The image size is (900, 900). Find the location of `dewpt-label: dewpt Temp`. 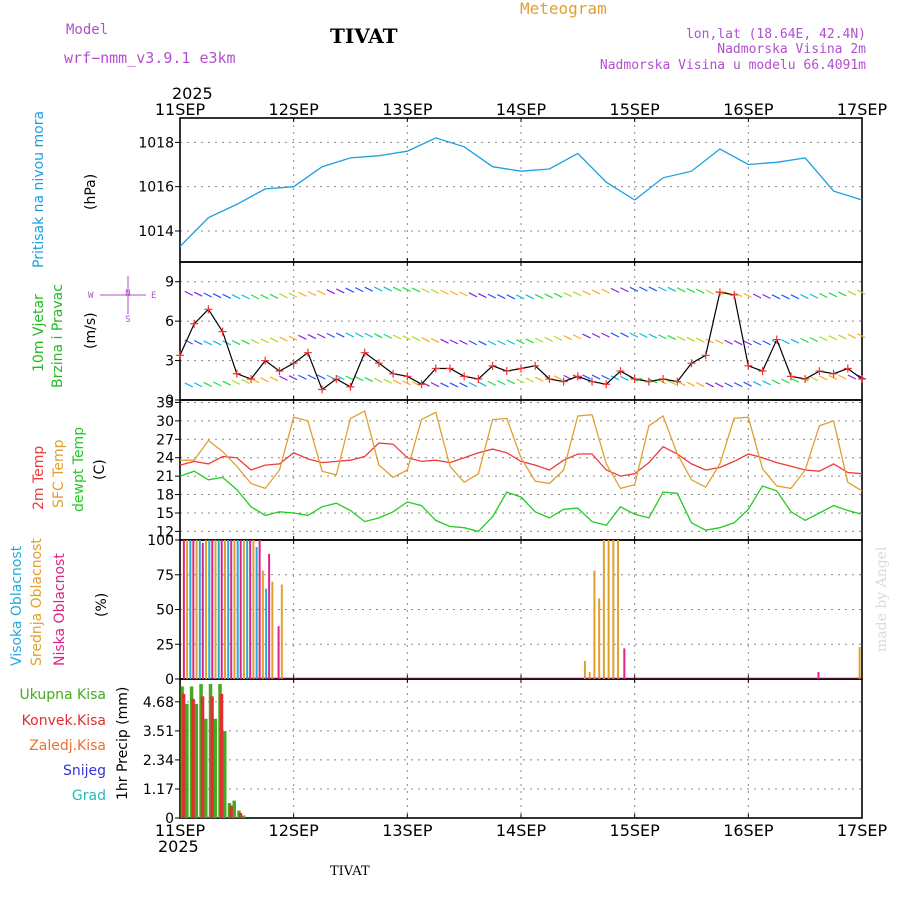

dewpt-label: dewpt Temp is located at coordinates (79, 469).